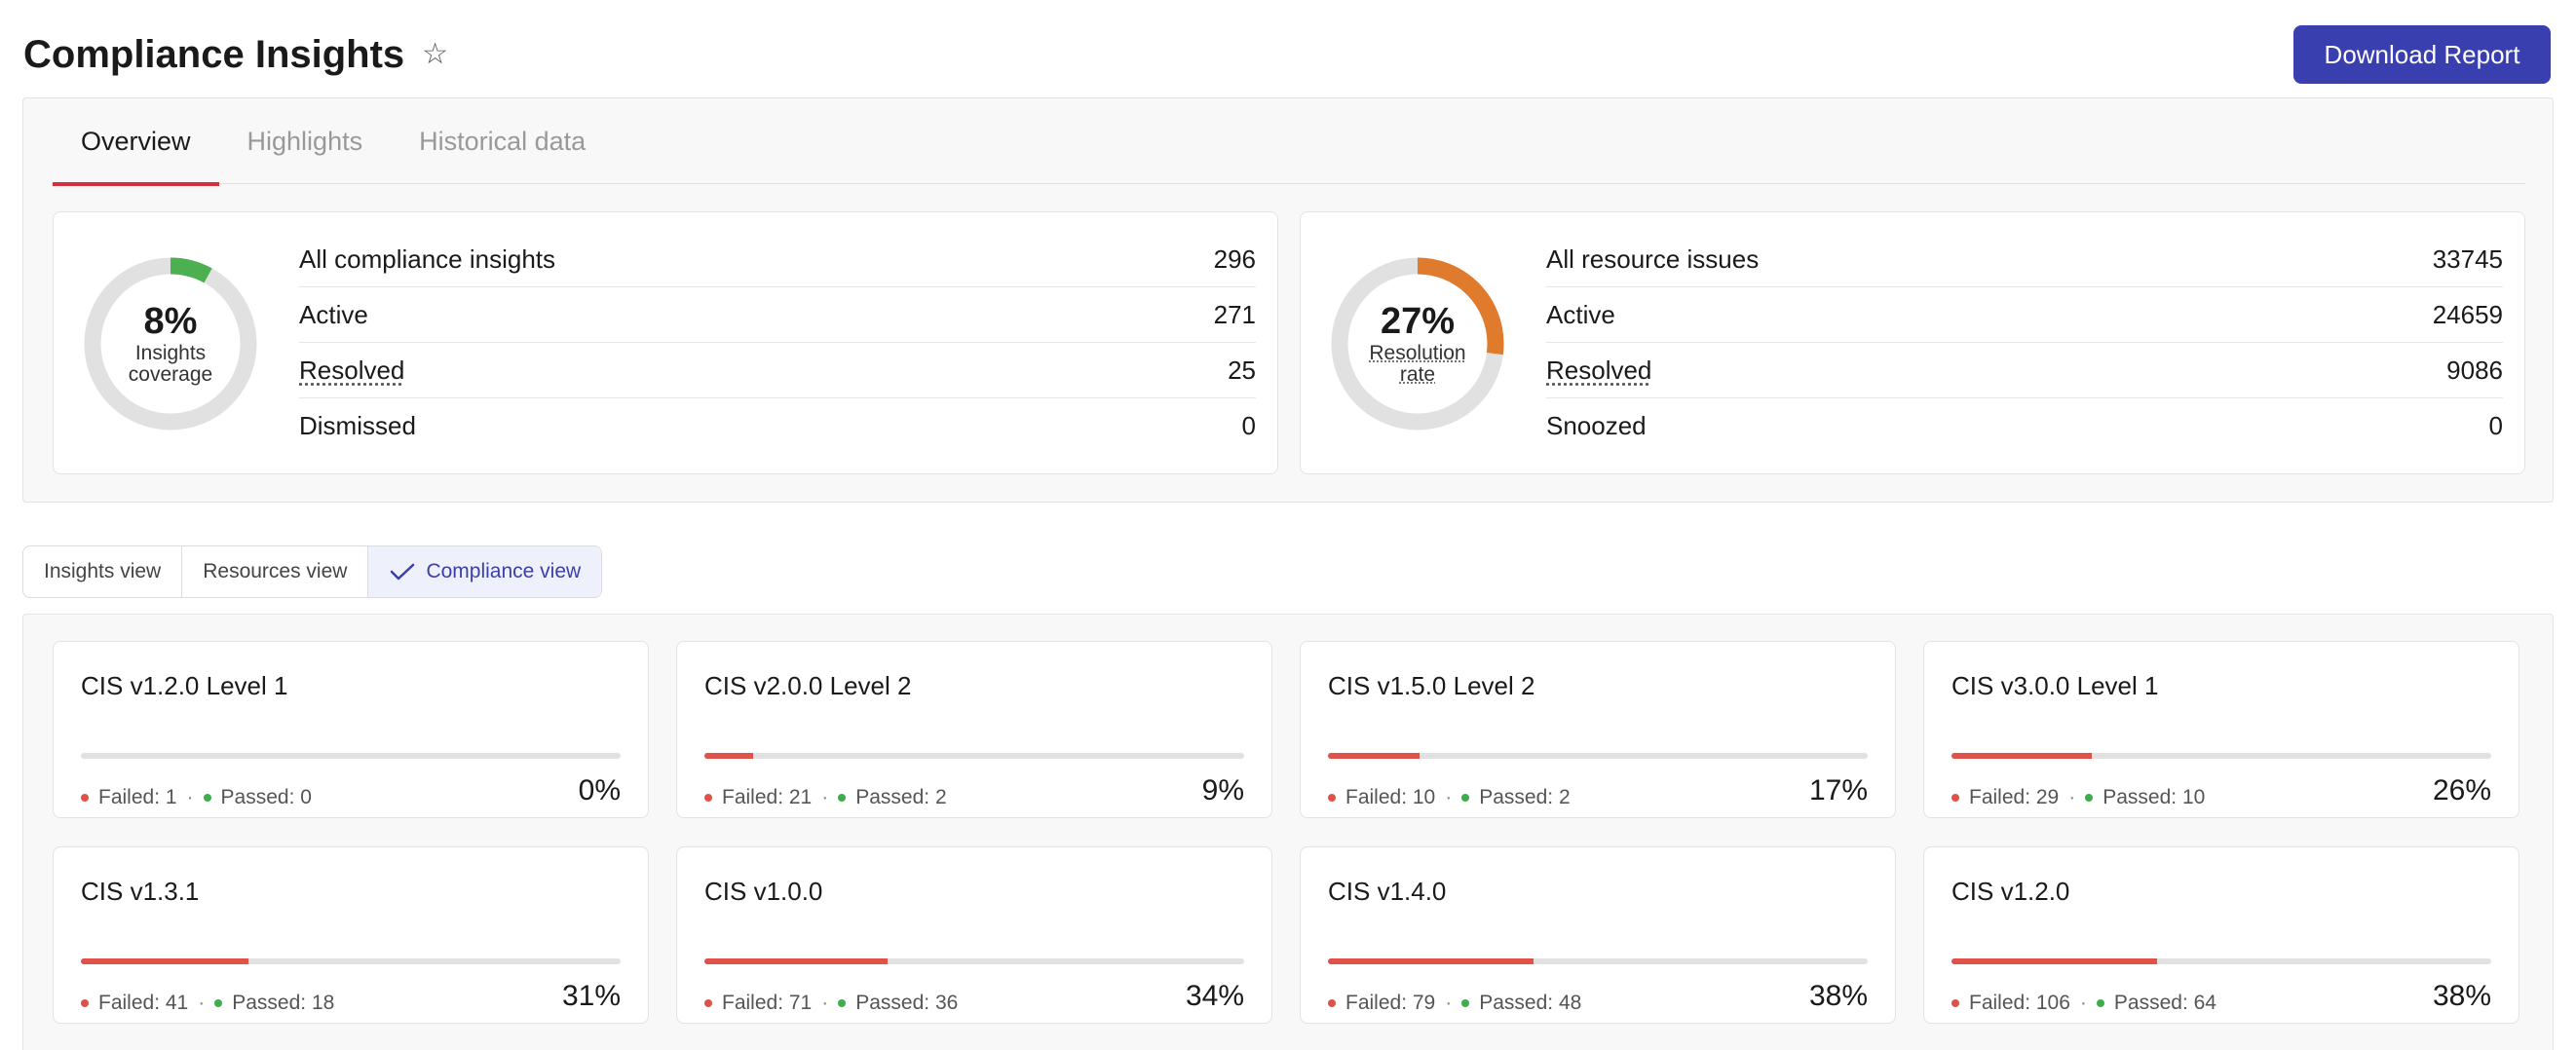 This screenshot has width=2576, height=1050. What do you see at coordinates (504, 571) in the screenshot?
I see `compliance-view-label: Compliance view` at bounding box center [504, 571].